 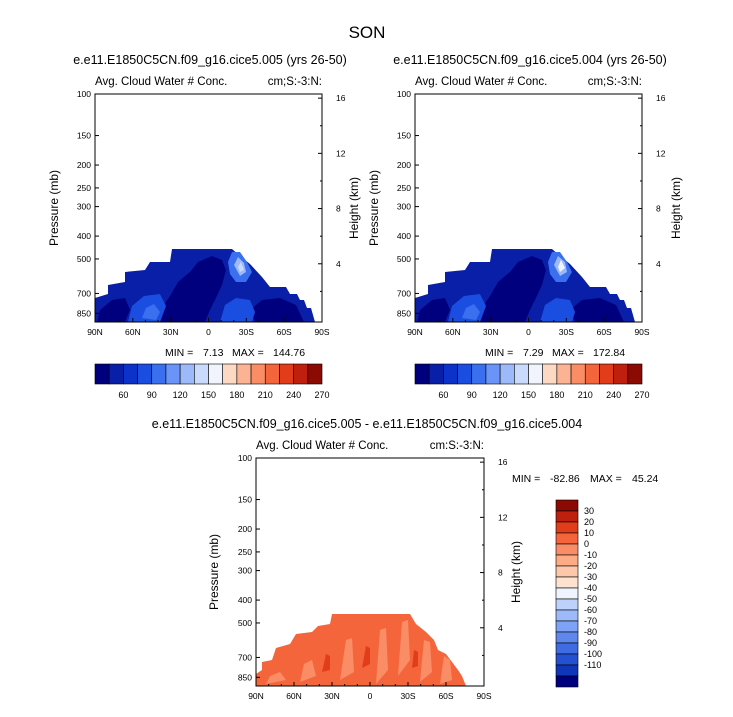 What do you see at coordinates (658, 209) in the screenshot?
I see `panel-2-y2tick-label: 8` at bounding box center [658, 209].